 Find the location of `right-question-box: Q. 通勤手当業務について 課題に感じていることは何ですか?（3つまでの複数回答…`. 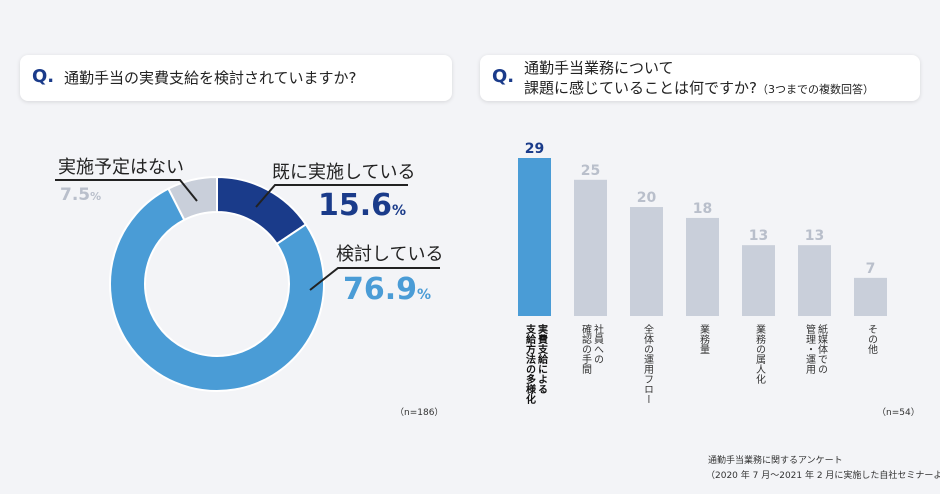

right-question-box: Q. 通勤手当業務について 課題に感じていることは何ですか?（3つまでの複数回答… is located at coordinates (700, 78).